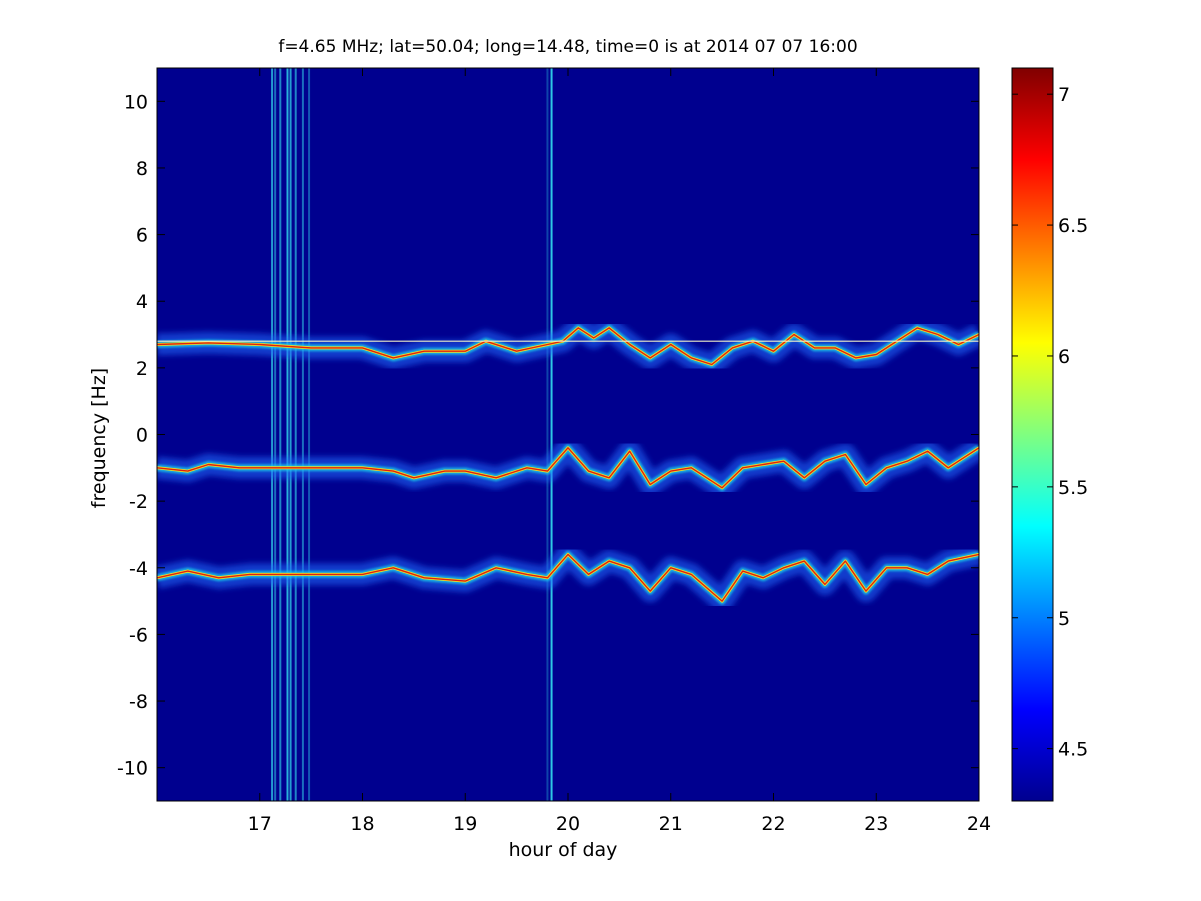 The height and width of the screenshot is (901, 1201). I want to click on y-tick-label: -4, so click(138, 569).